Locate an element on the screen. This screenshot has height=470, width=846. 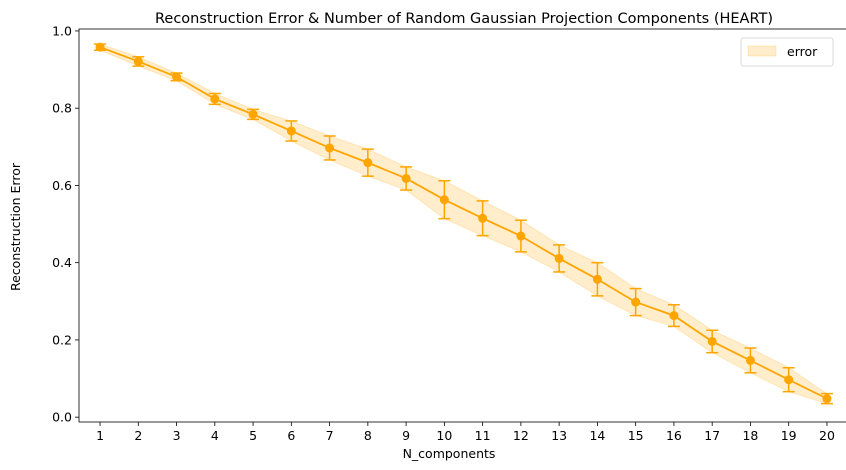
y-tick-label: 0.6 is located at coordinates (62, 185).